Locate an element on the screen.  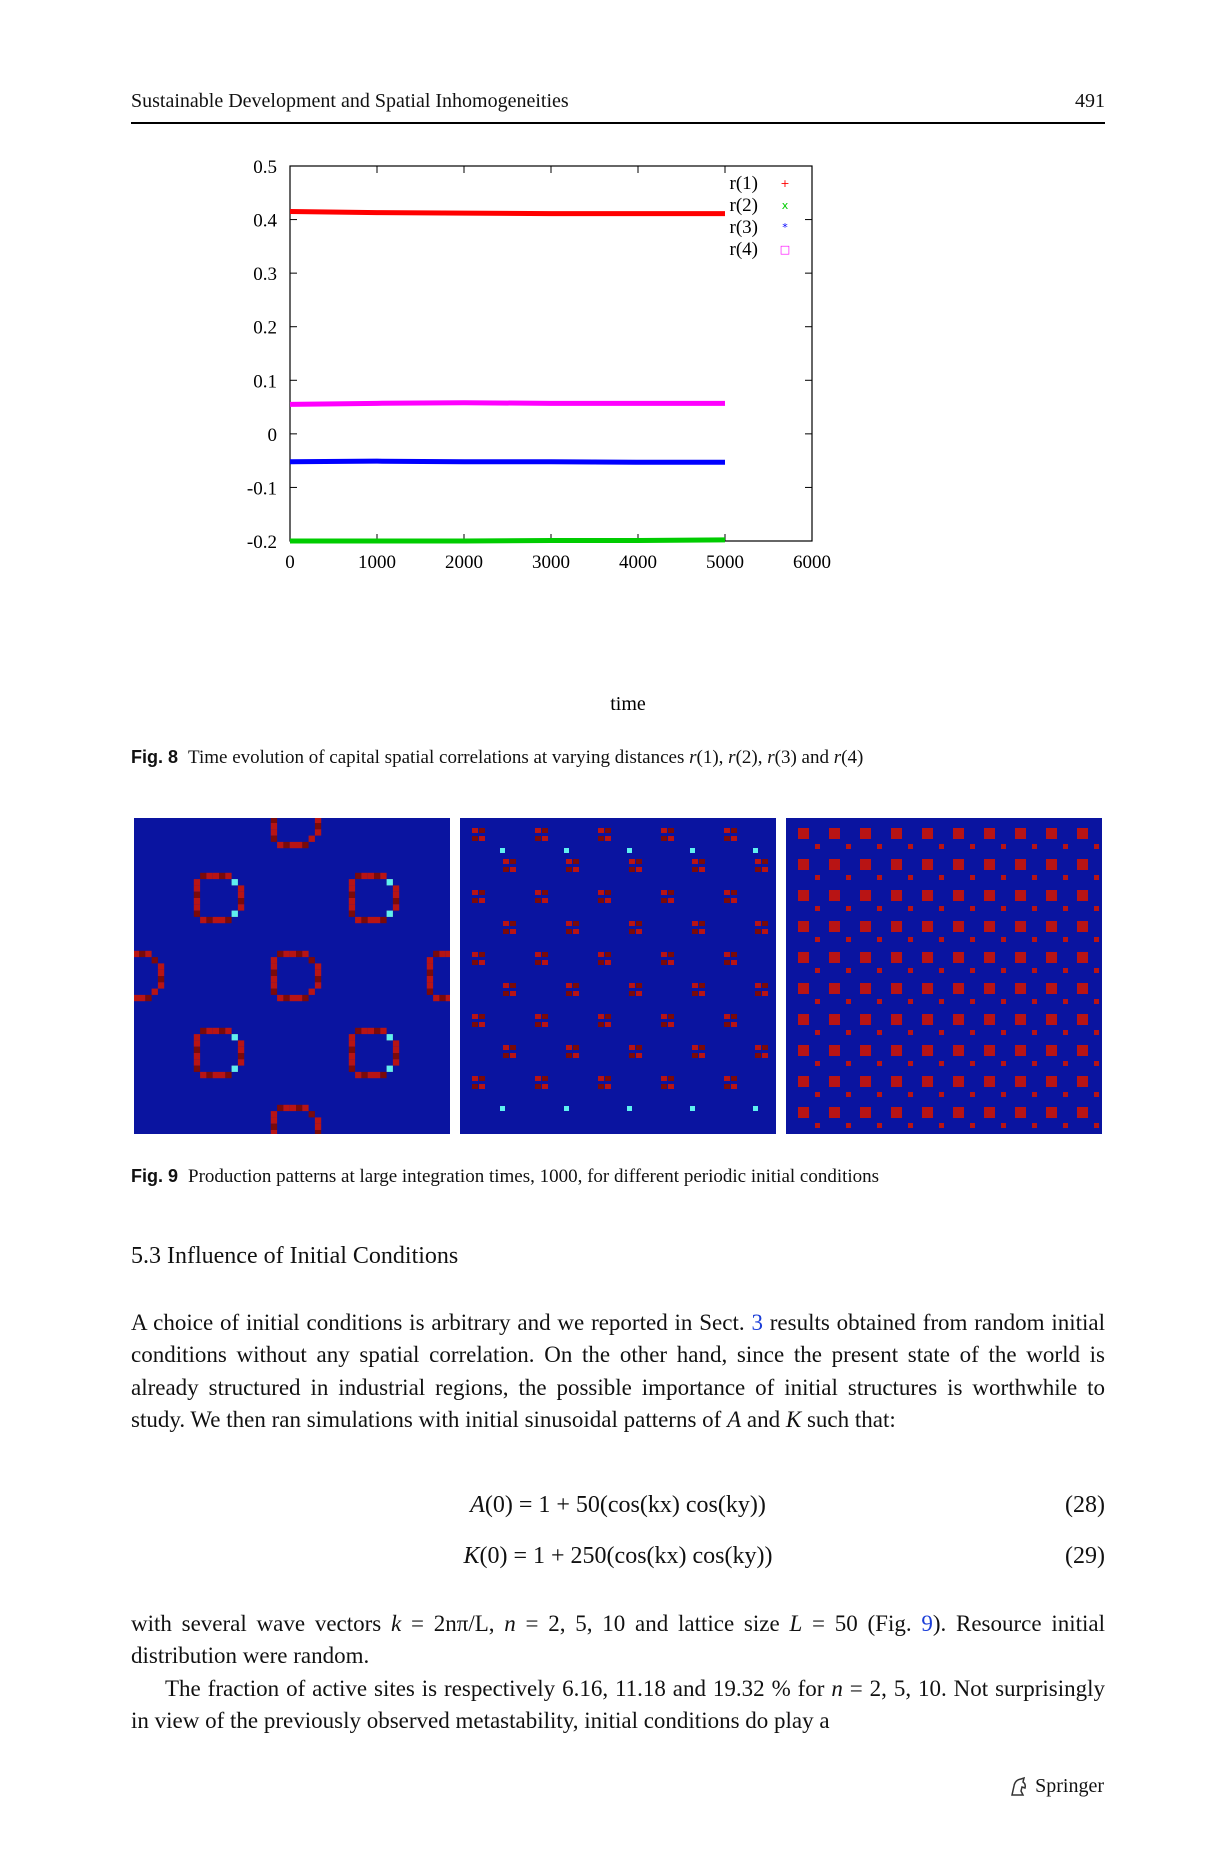
eq29-number: (29) is located at coordinates (1085, 1556).